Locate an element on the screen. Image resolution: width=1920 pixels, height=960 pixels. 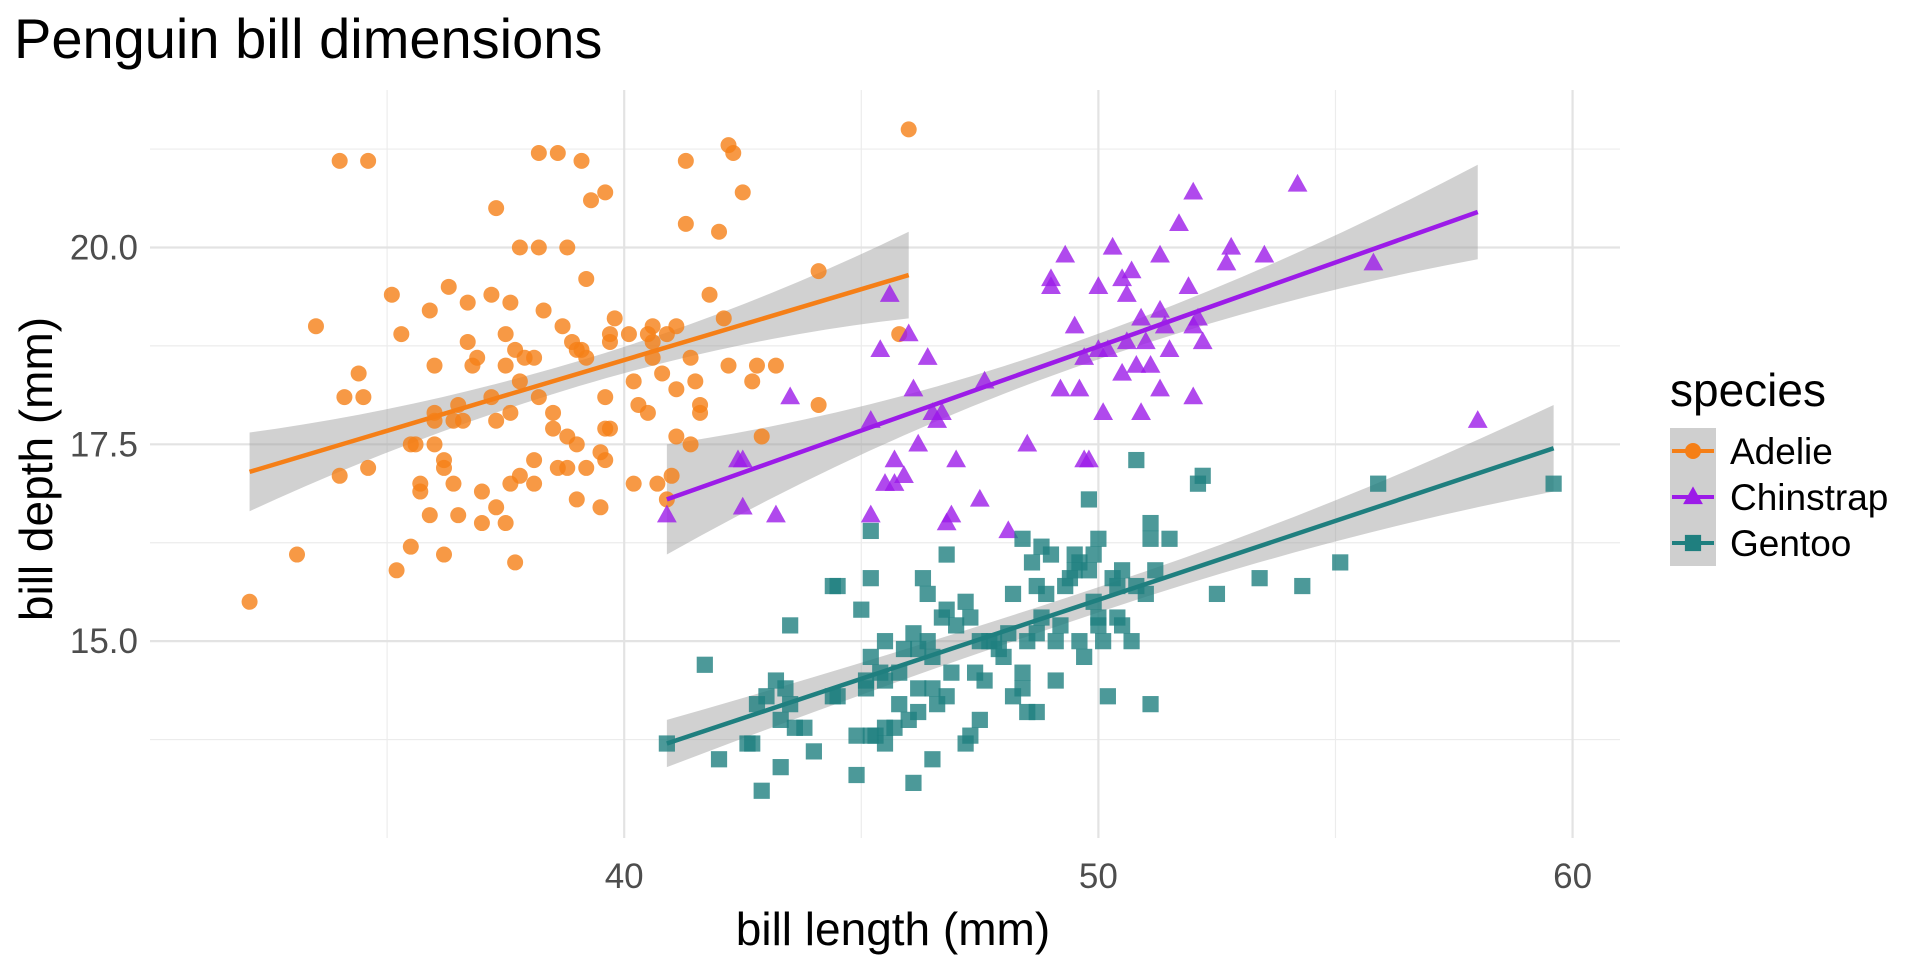
legend-title: species is located at coordinates (1748, 390).